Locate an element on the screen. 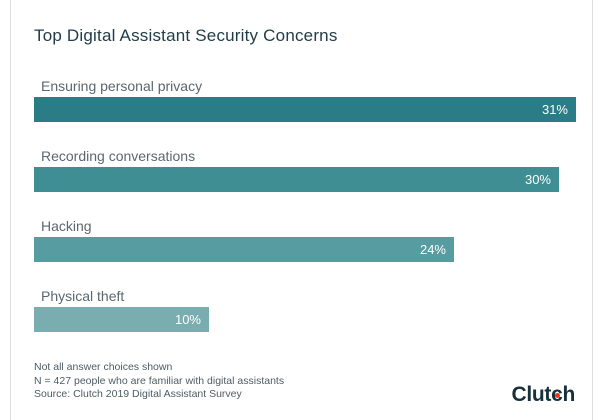 The height and width of the screenshot is (420, 600). note-line: Not all answer choices shown is located at coordinates (103, 367).